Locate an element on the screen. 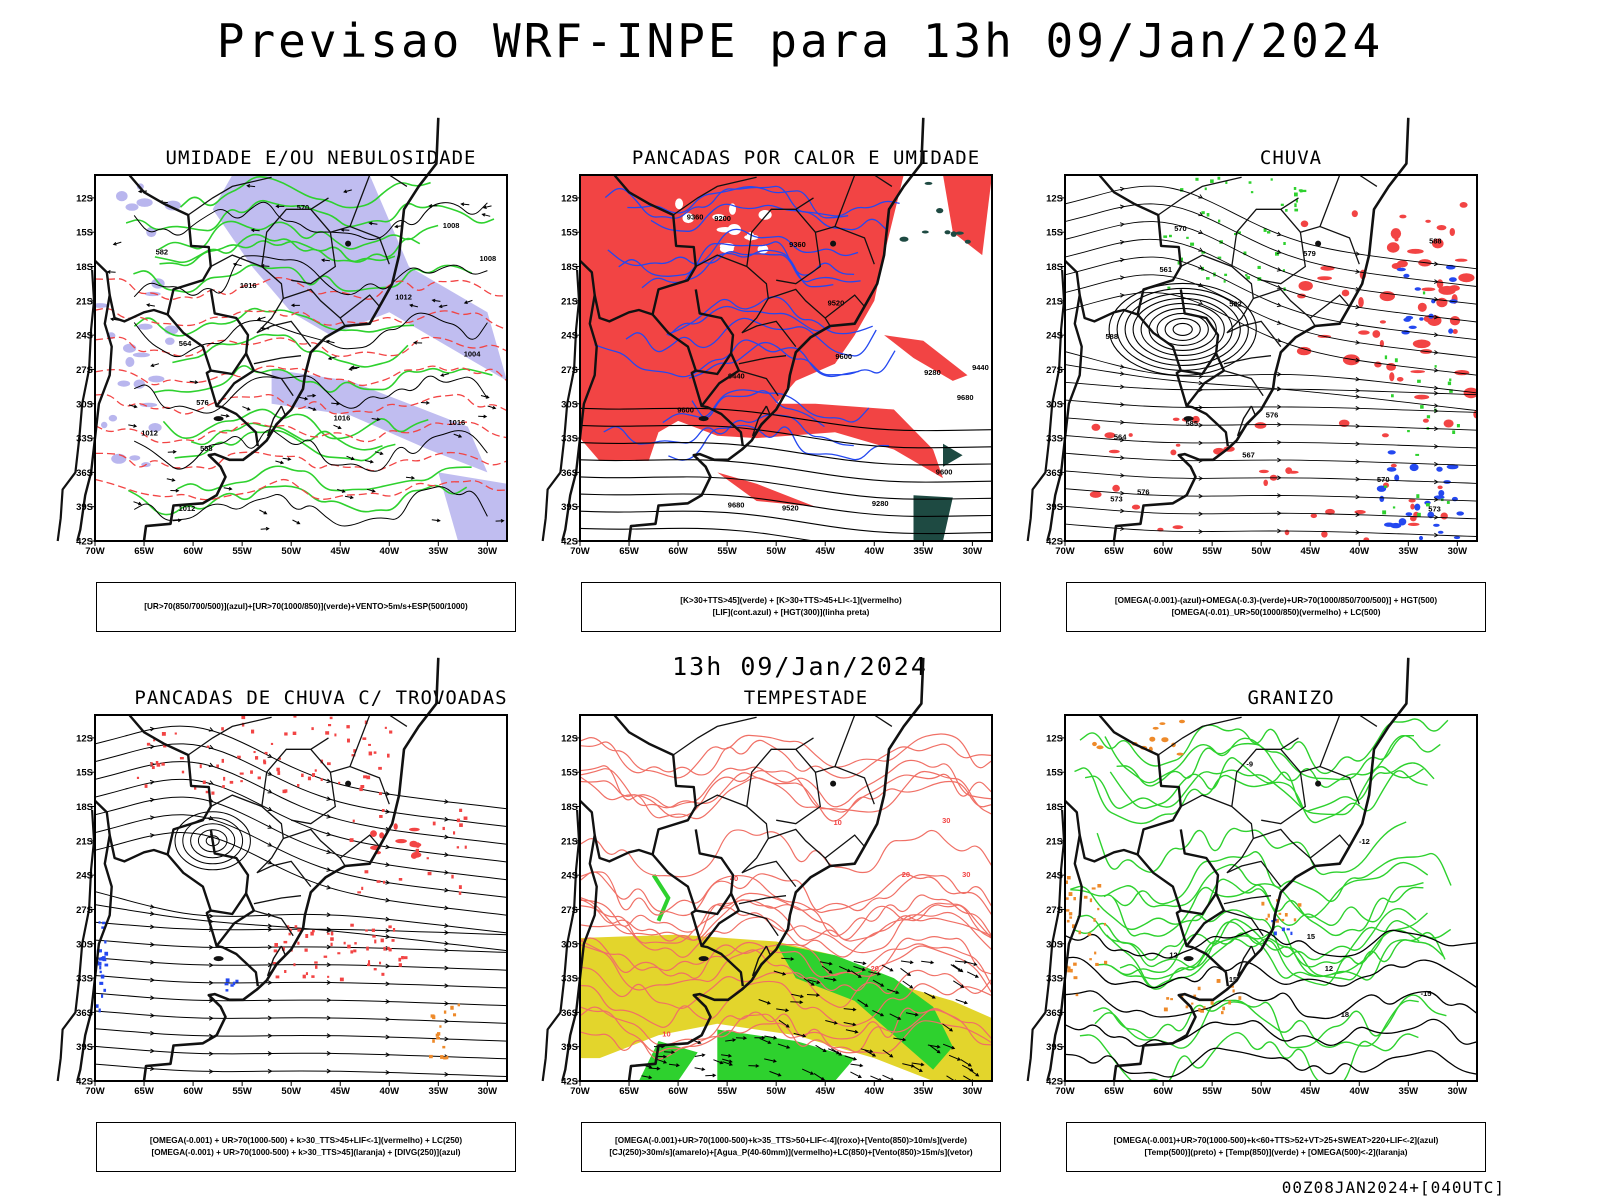  lon-tick-label: 50W is located at coordinates (291, 551).